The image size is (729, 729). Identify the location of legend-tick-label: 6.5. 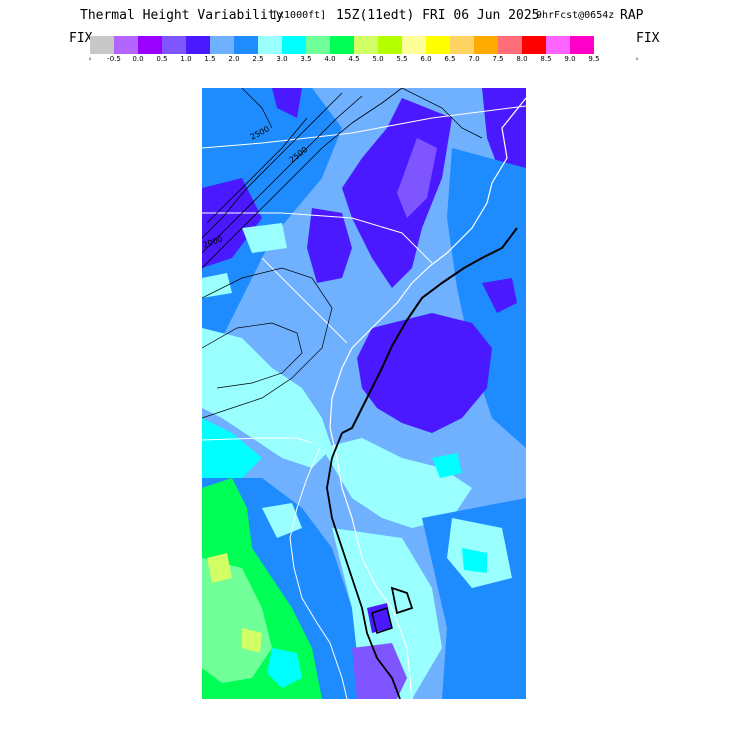
(450, 59).